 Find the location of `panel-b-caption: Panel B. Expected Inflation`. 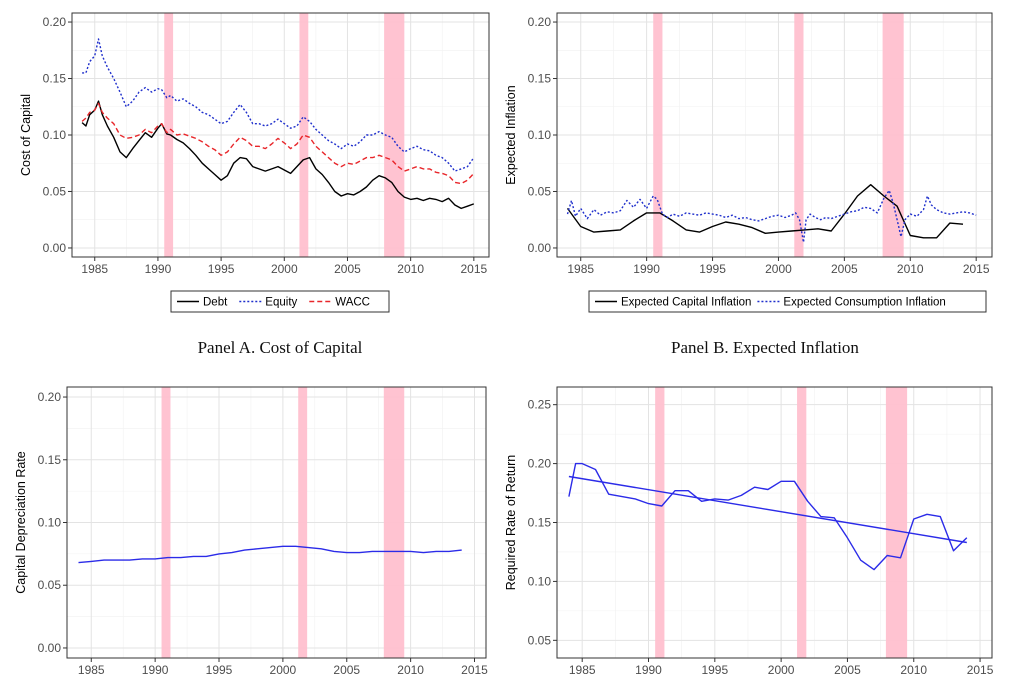

panel-b-caption: Panel B. Expected Inflation is located at coordinates (765, 347).